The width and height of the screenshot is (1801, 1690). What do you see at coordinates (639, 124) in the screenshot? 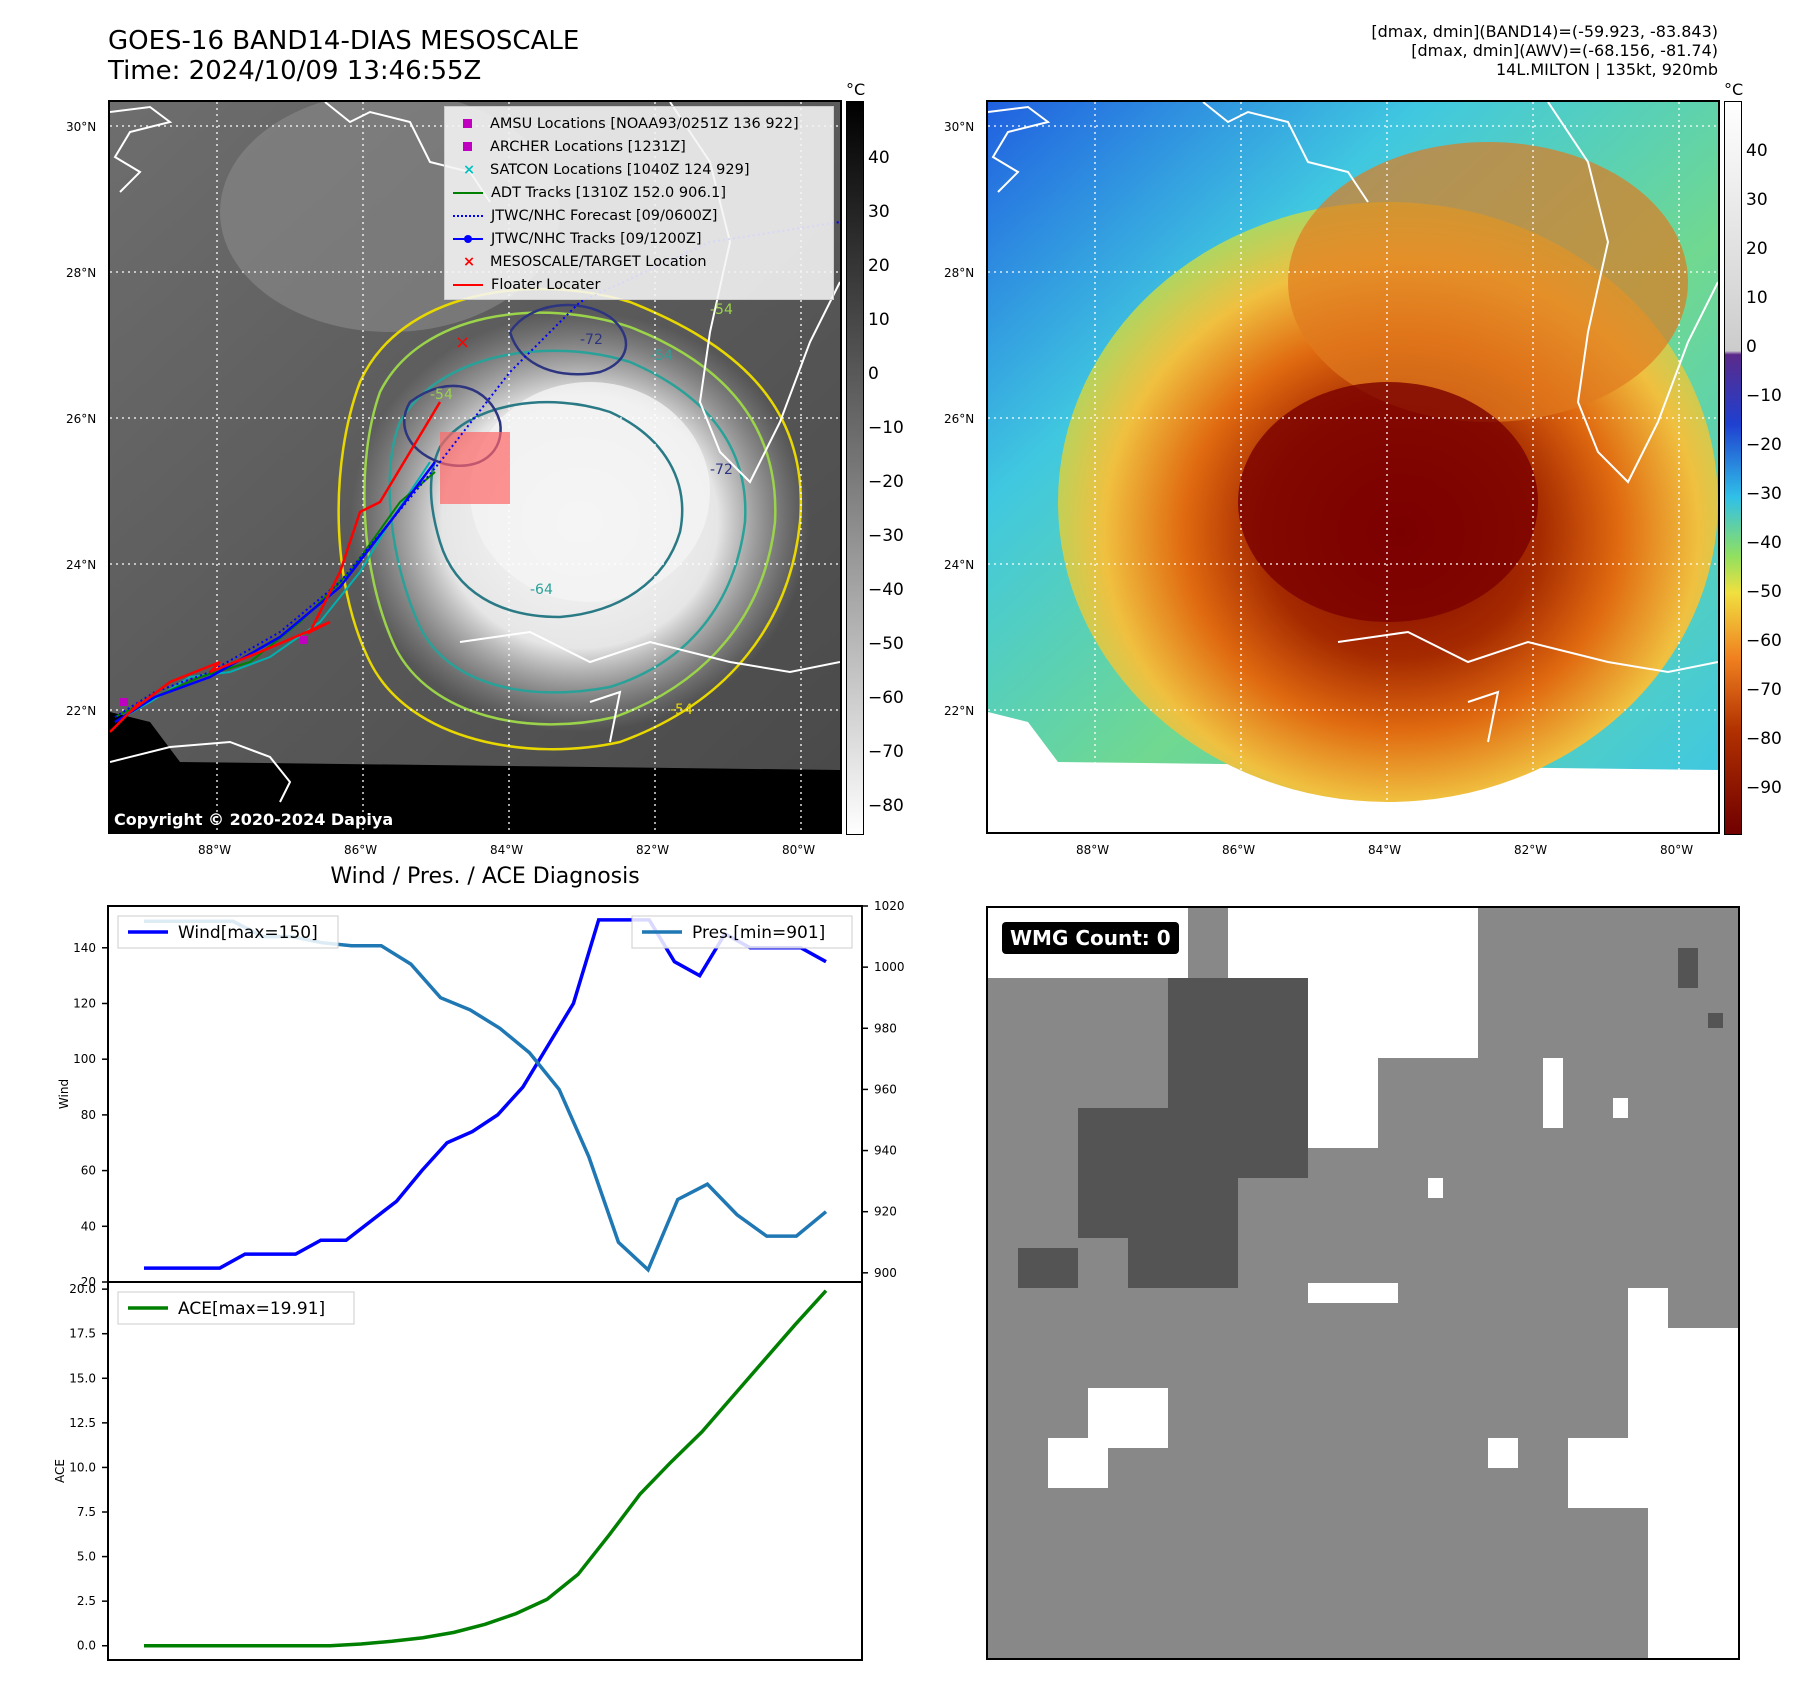
I see `legend-item-amsu: AMSU Locations [NOAA93/0251Z 136 922]` at bounding box center [639, 124].